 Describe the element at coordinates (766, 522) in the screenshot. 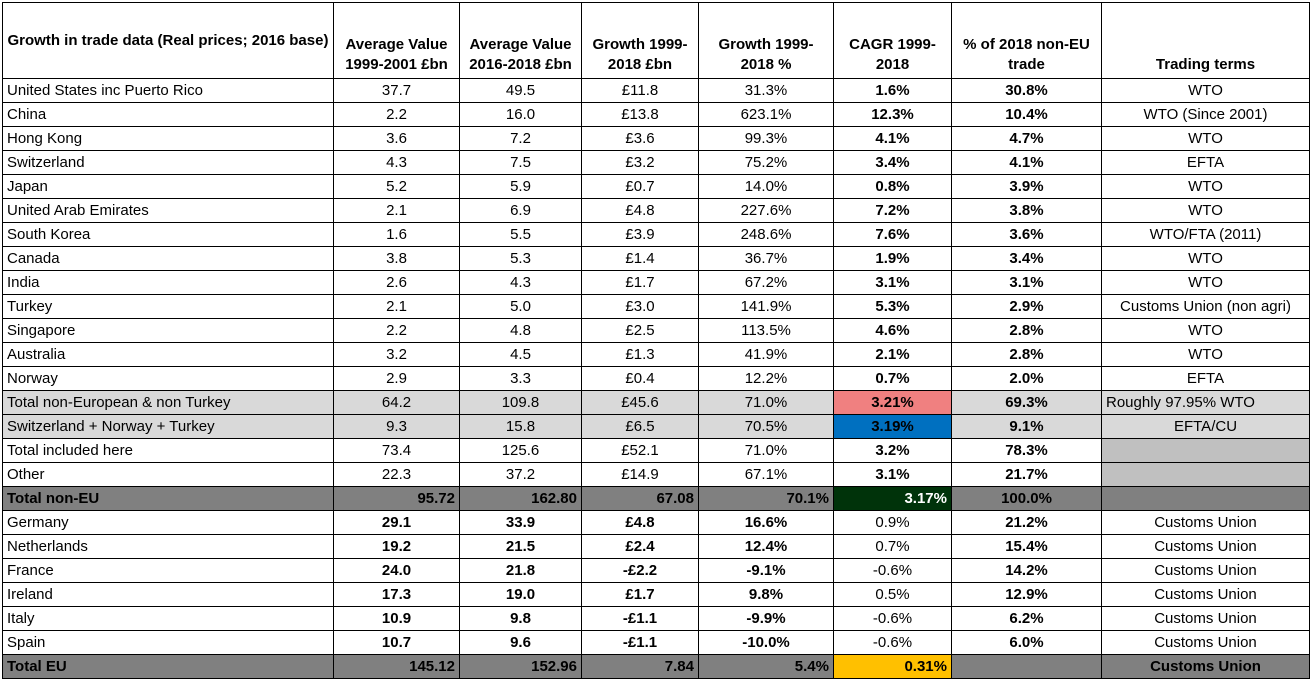

I see `growth-pct-cell: 16.6%` at that location.